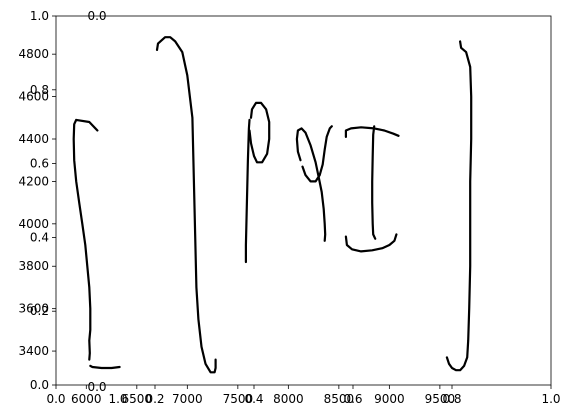 This screenshot has width=571, height=418. Describe the element at coordinates (86, 399) in the screenshot. I see `data-x-tick-label: 6000` at that location.